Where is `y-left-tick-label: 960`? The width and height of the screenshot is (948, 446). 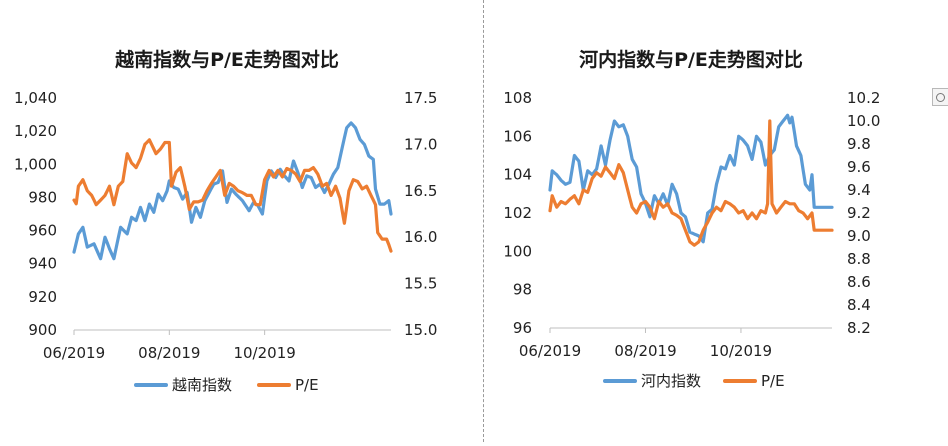
y-left-tick-label: 960 is located at coordinates (42, 231).